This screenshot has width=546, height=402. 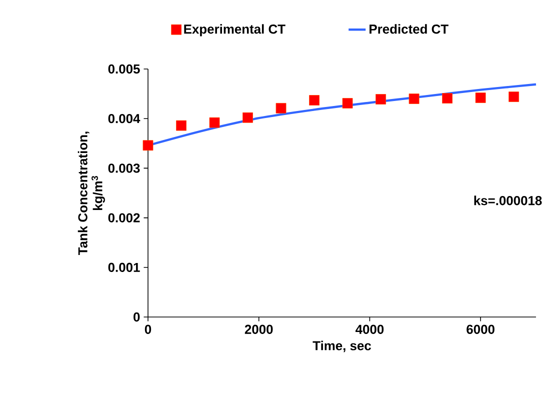 I want to click on y-tick-label: 0.004, so click(x=124, y=119).